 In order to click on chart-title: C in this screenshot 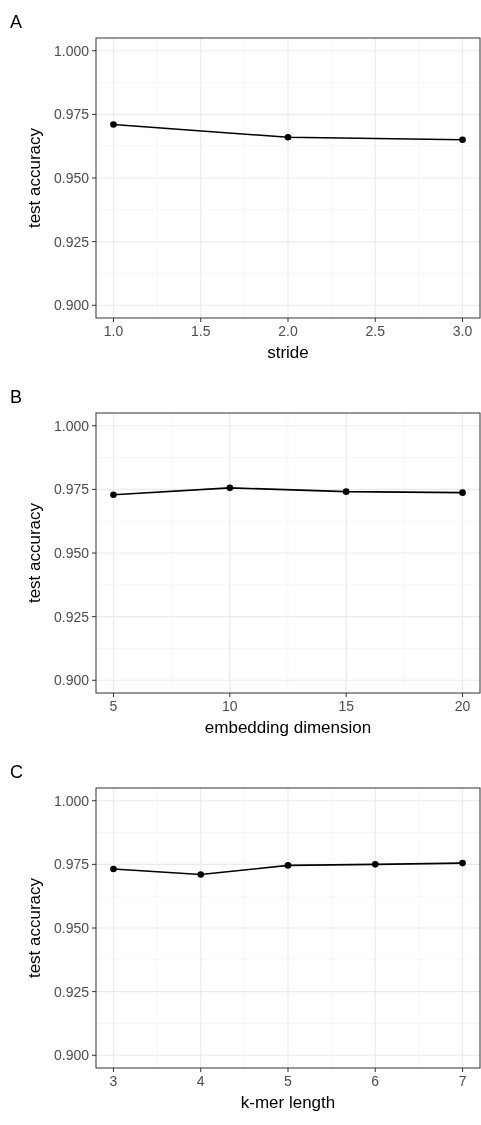, I will do `click(16, 772)`.